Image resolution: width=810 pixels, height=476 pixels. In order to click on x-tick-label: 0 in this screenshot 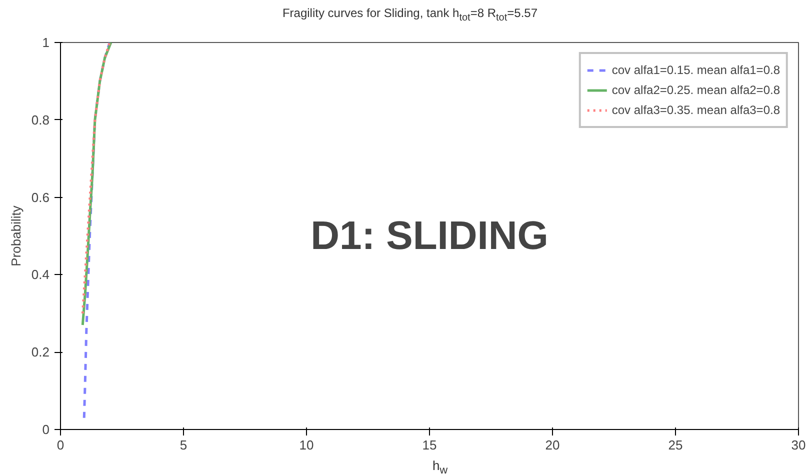, I will do `click(60, 445)`.